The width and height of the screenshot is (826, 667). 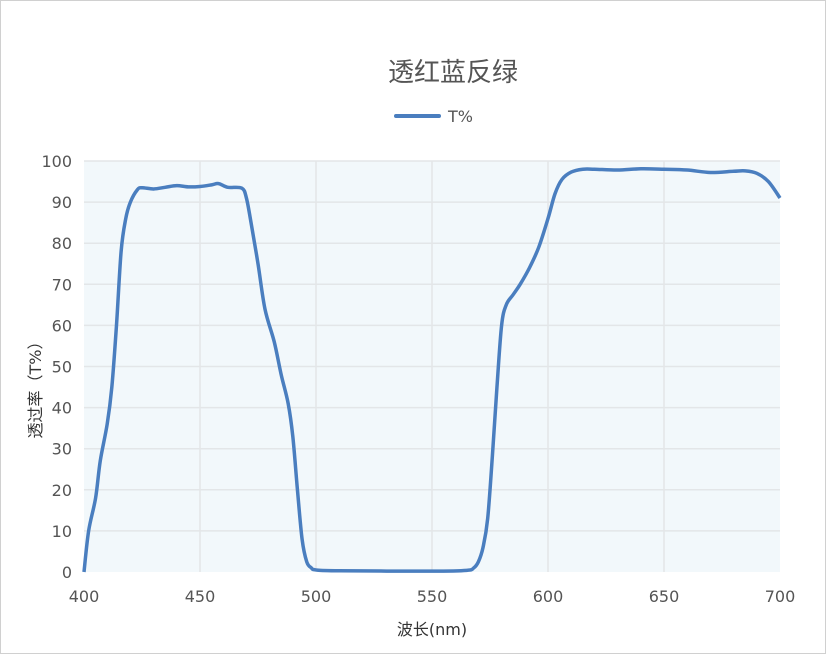 What do you see at coordinates (780, 596) in the screenshot?
I see `x-tick-label: 700` at bounding box center [780, 596].